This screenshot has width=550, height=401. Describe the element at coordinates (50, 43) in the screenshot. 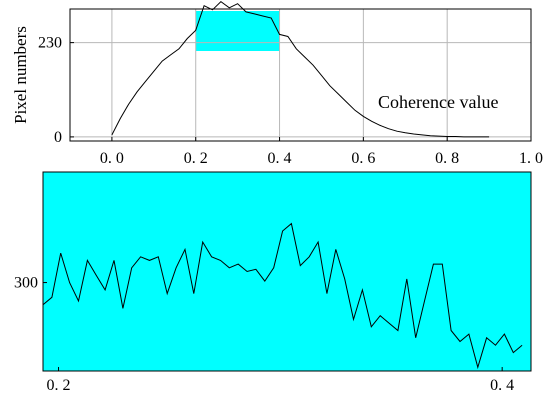

I see `top-y-tick-label: 230` at that location.